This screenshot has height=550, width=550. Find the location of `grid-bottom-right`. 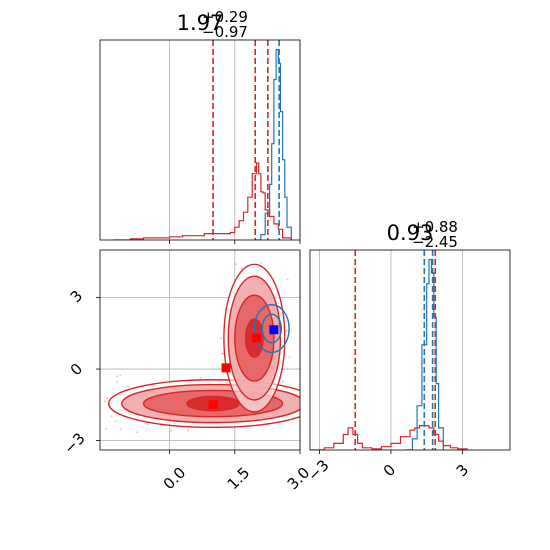

grid-bottom-right is located at coordinates (391, 350).